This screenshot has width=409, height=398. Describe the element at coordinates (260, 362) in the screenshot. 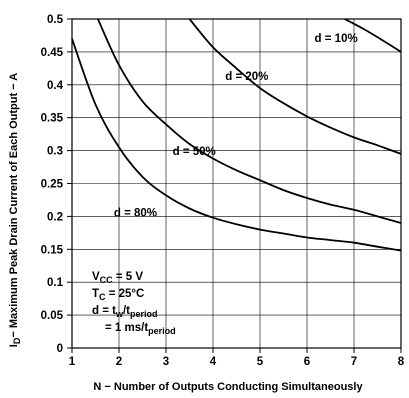

I see `x-tick-label: 5` at that location.